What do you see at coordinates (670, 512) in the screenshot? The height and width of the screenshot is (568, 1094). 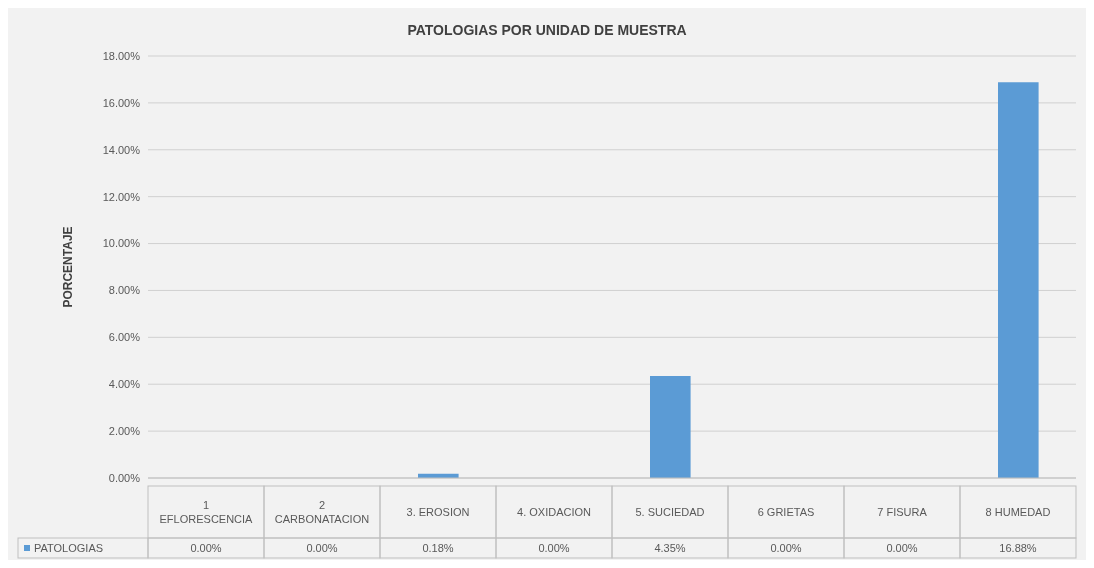 I see `x-tick-label: 5. SUCIEDAD` at bounding box center [670, 512].